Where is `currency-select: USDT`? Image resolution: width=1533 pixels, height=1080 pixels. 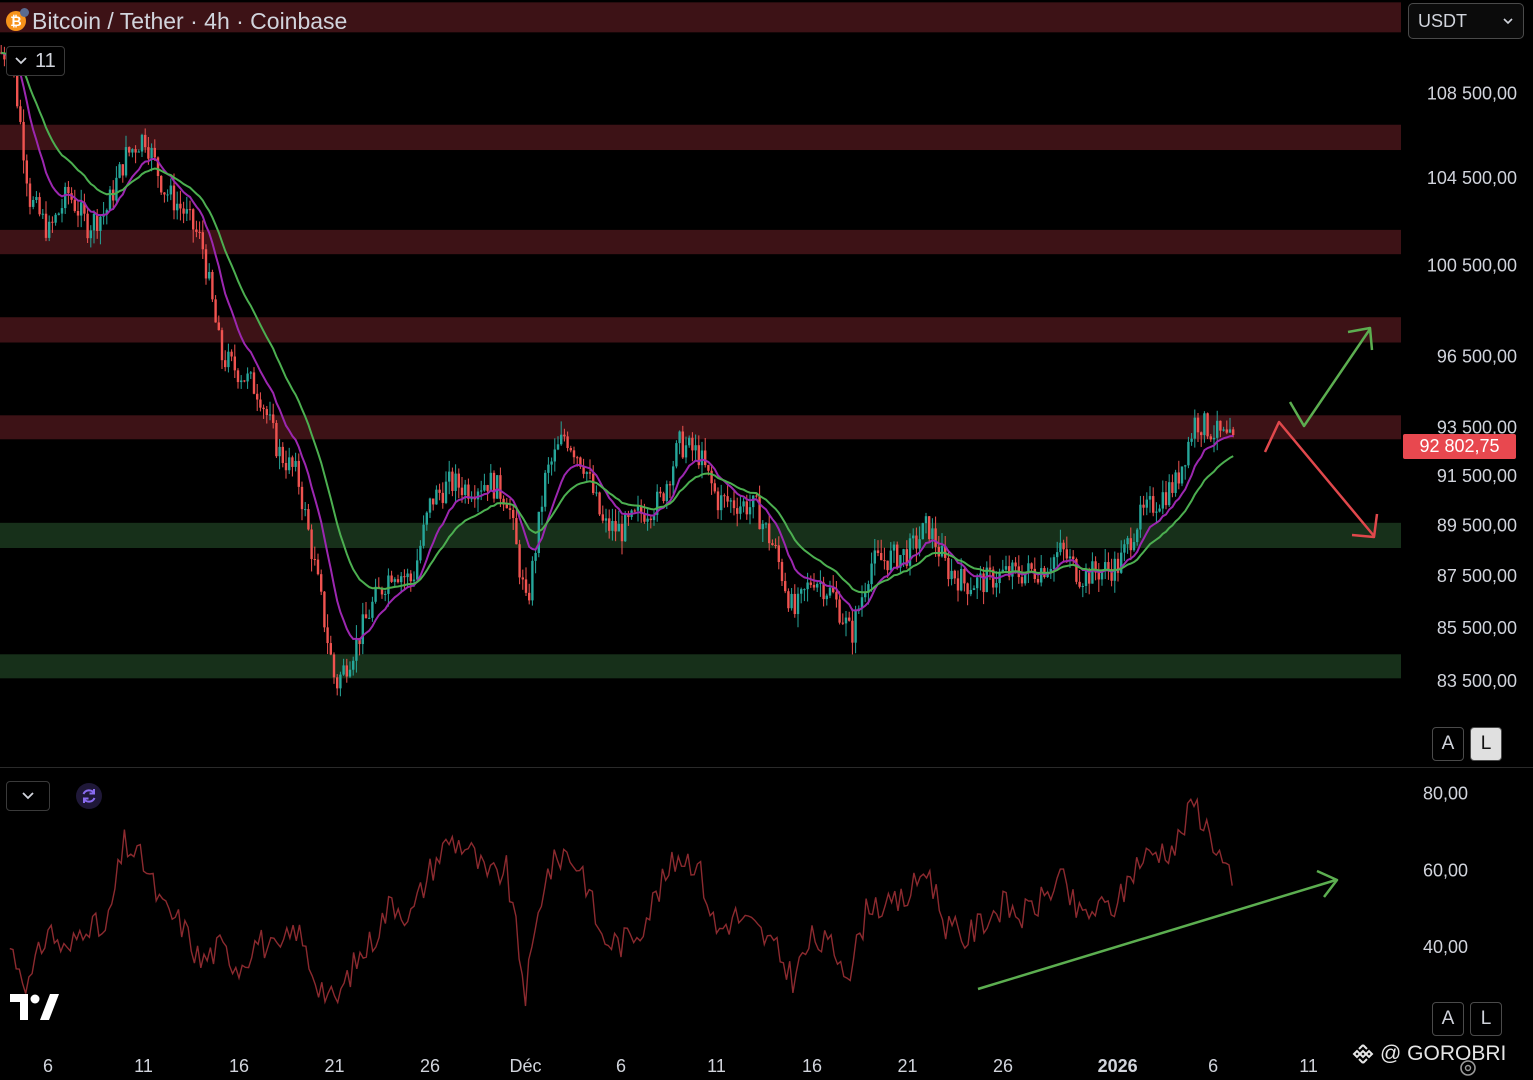
currency-select: USDT is located at coordinates (1466, 21).